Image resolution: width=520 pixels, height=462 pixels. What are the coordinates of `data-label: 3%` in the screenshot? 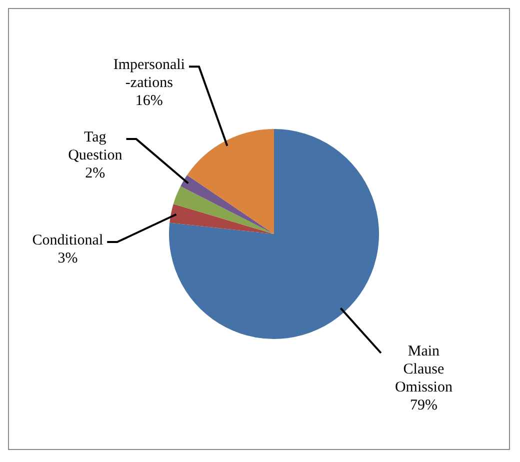 It's located at (68, 258).